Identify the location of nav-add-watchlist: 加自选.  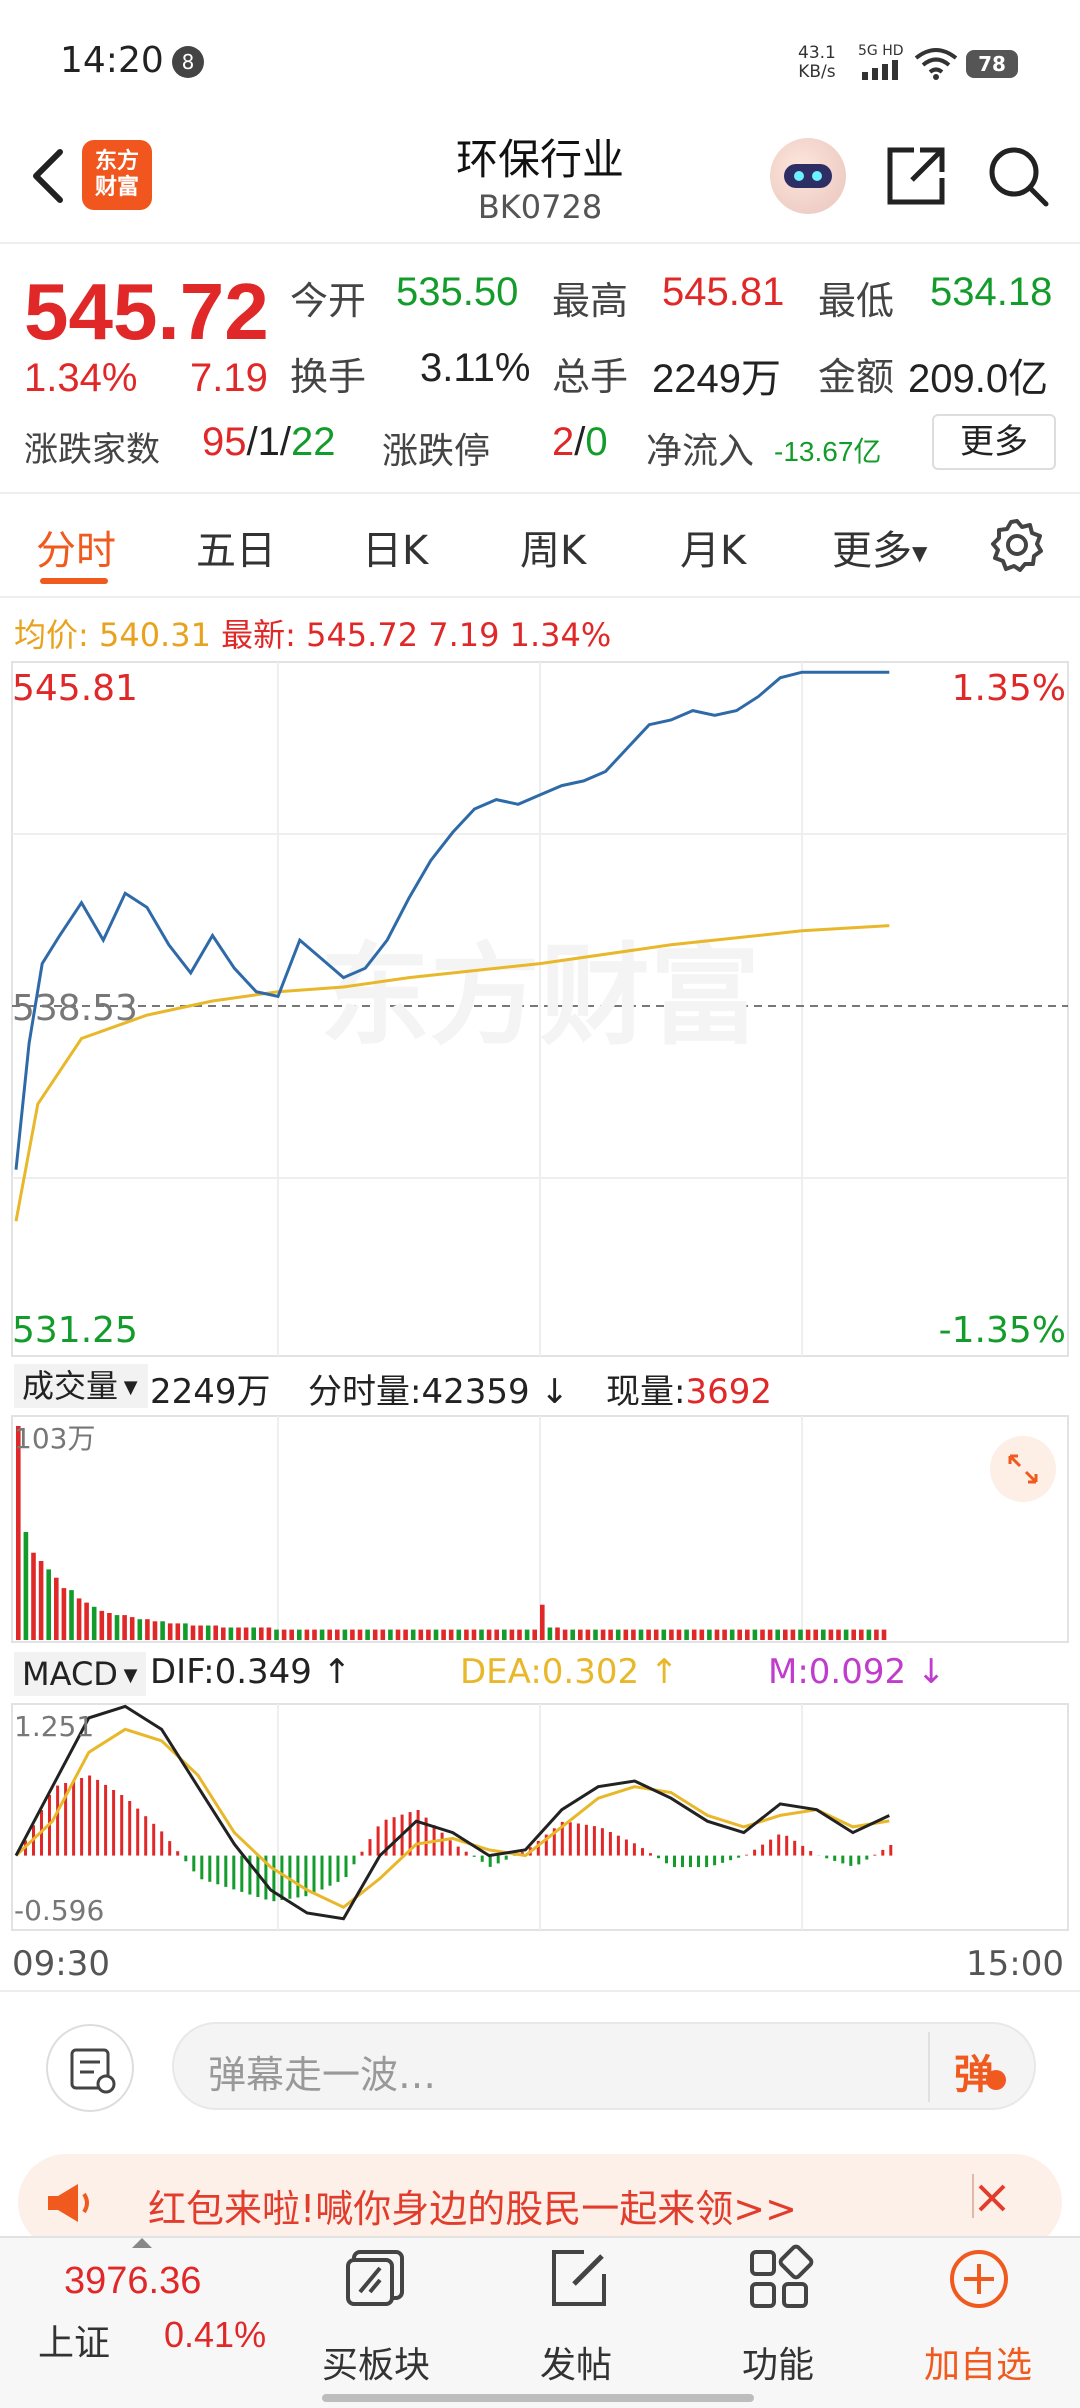
(977, 2365).